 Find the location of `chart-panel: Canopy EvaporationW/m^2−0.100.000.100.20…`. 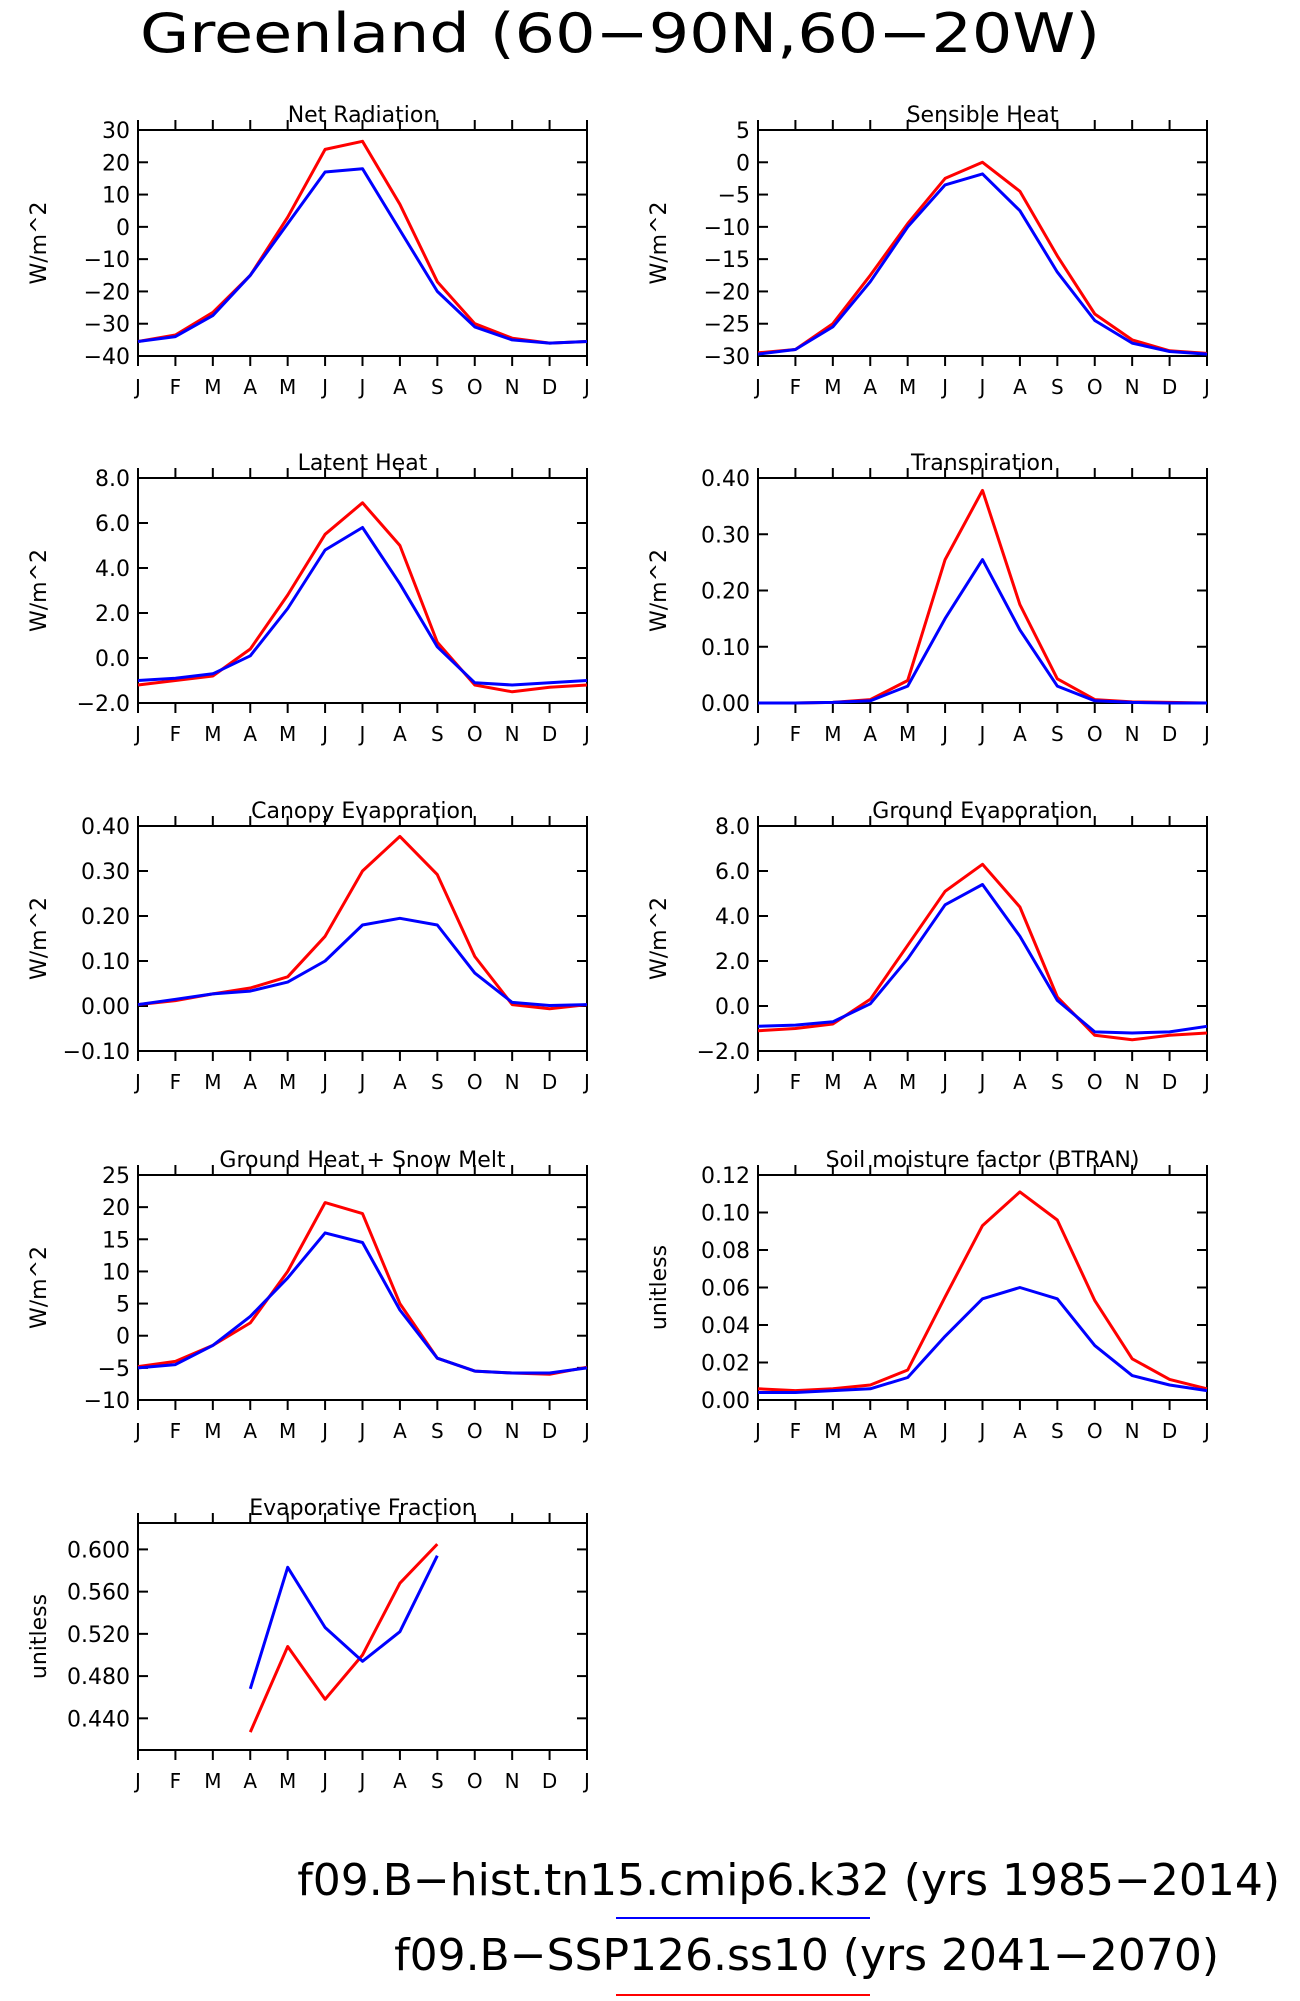

chart-panel: Canopy EvaporationW/m^2−0.100.000.100.20… is located at coordinates (308, 946).